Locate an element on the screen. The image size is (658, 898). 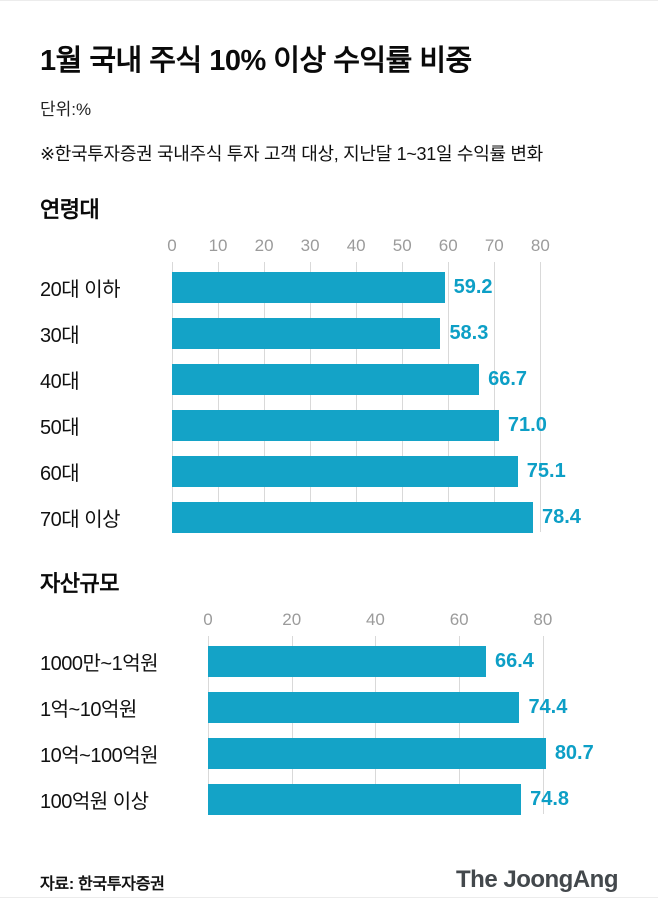
value-label: 74.4 is located at coordinates (548, 706).